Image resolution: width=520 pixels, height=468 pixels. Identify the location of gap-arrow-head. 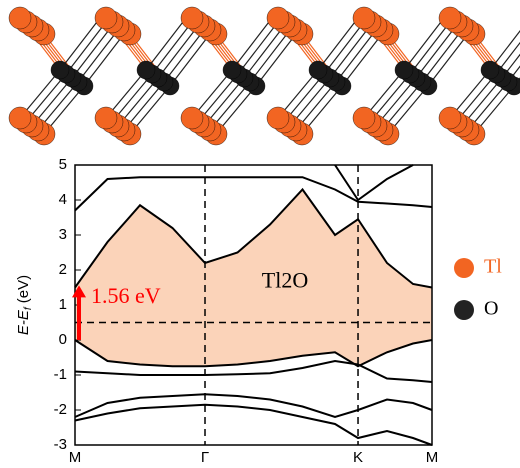
(79, 291).